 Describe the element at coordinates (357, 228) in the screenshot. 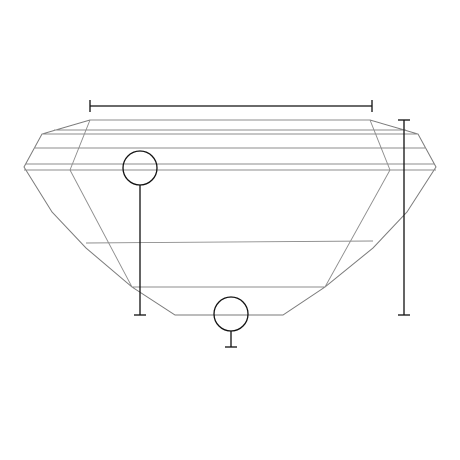

I see `pavilion-right-diagonal` at that location.